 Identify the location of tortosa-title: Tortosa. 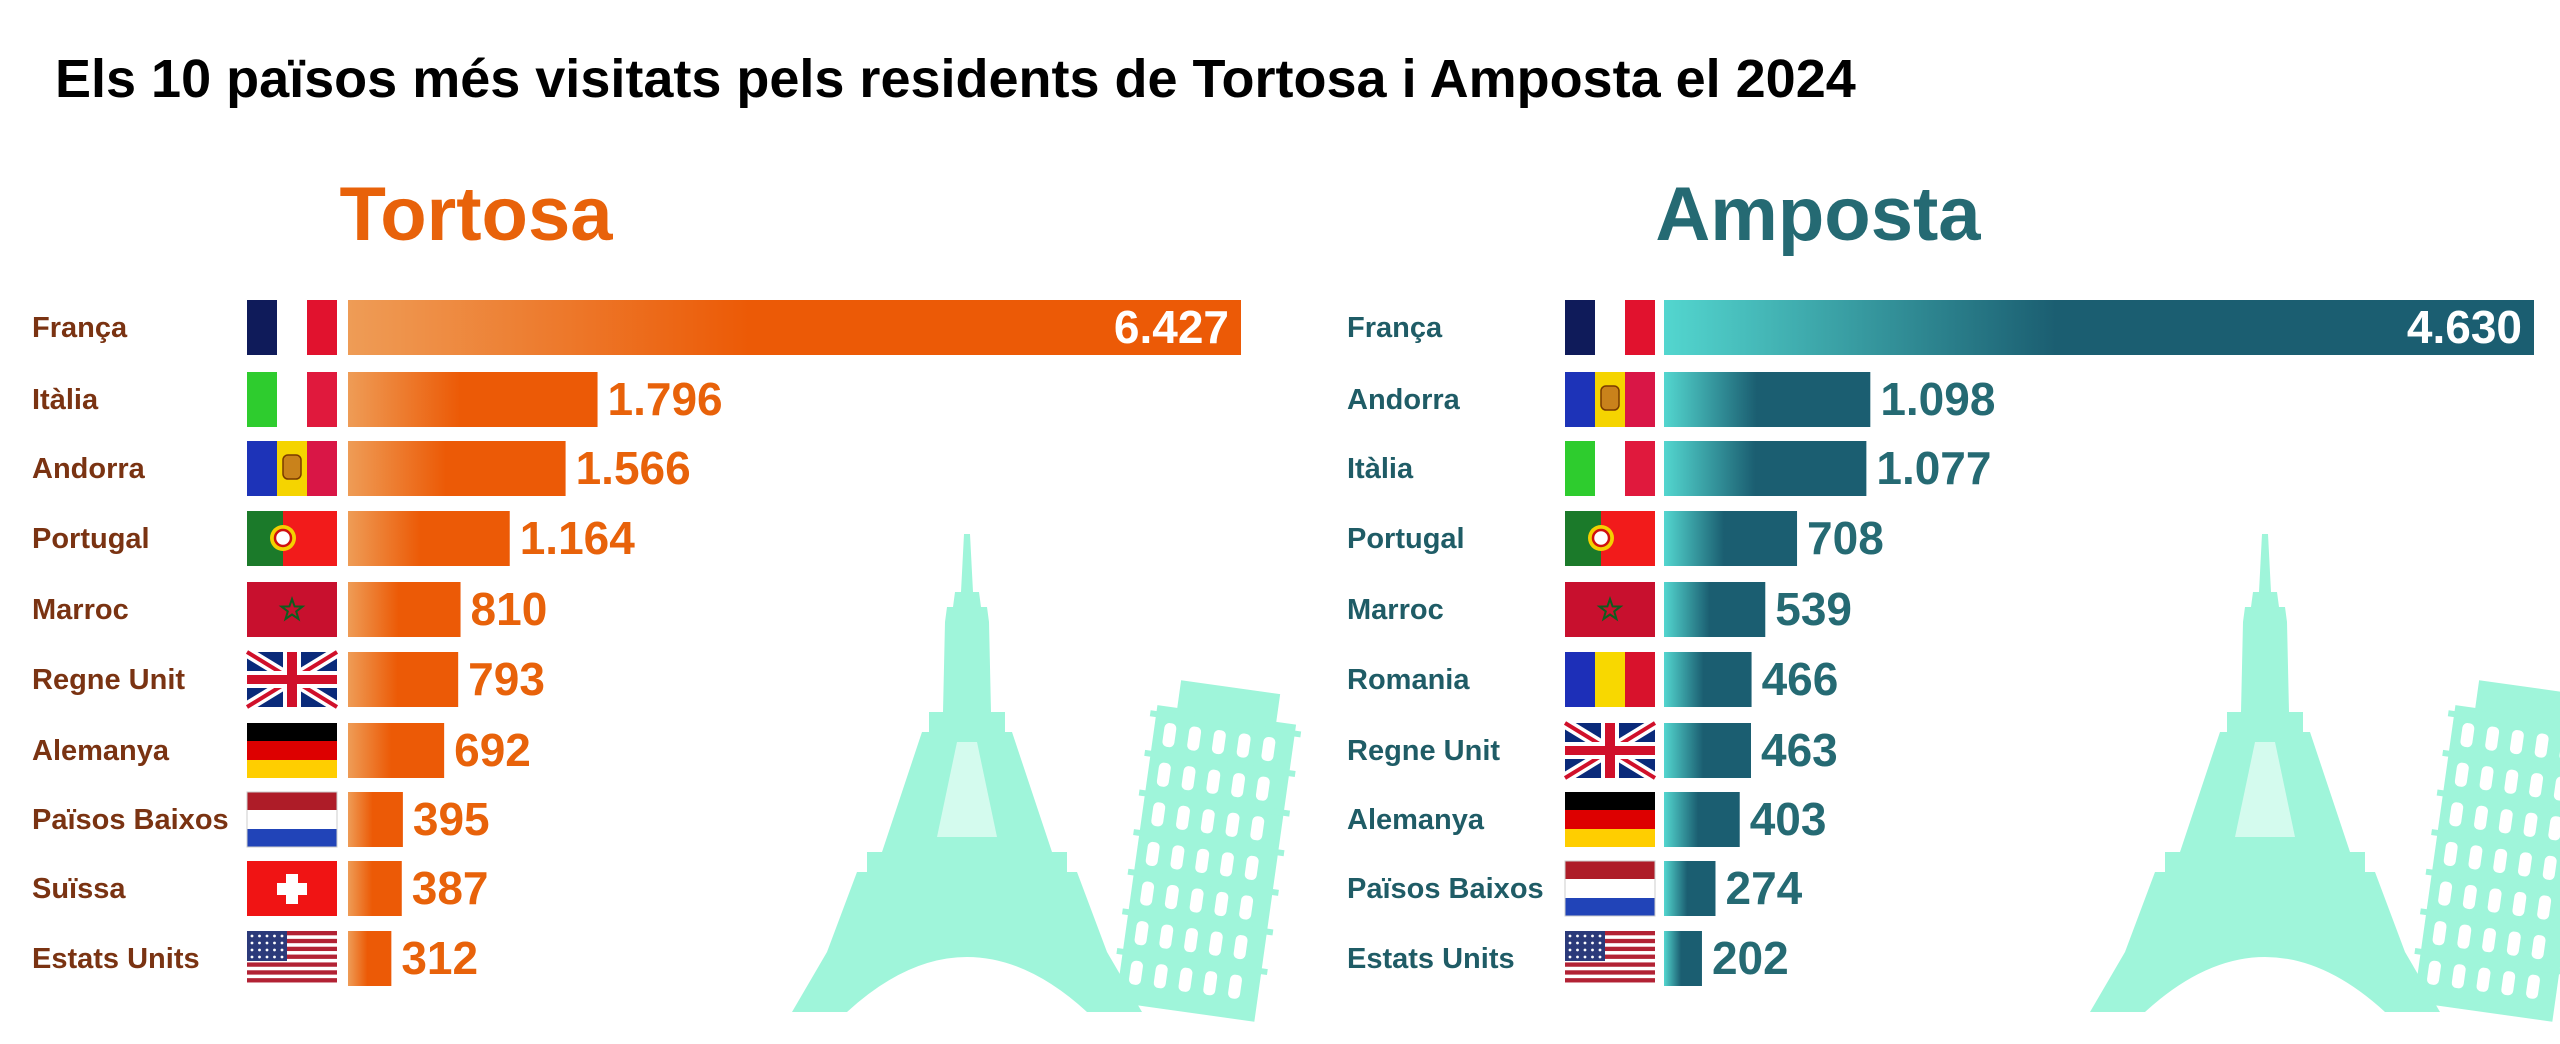
(476, 214).